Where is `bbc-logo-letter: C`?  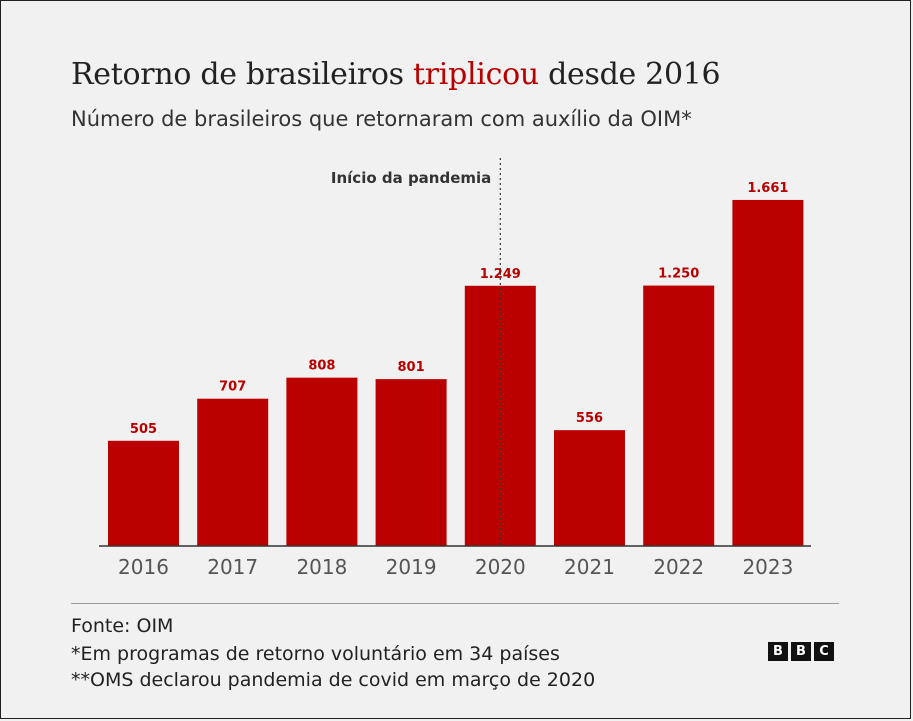
bbc-logo-letter: C is located at coordinates (824, 651).